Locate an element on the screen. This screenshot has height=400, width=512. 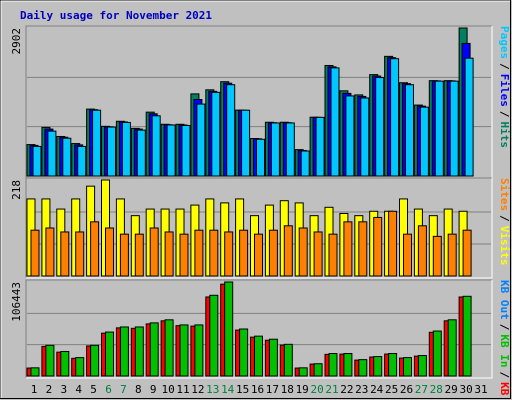
x-tick-label: 26 is located at coordinates (406, 389).